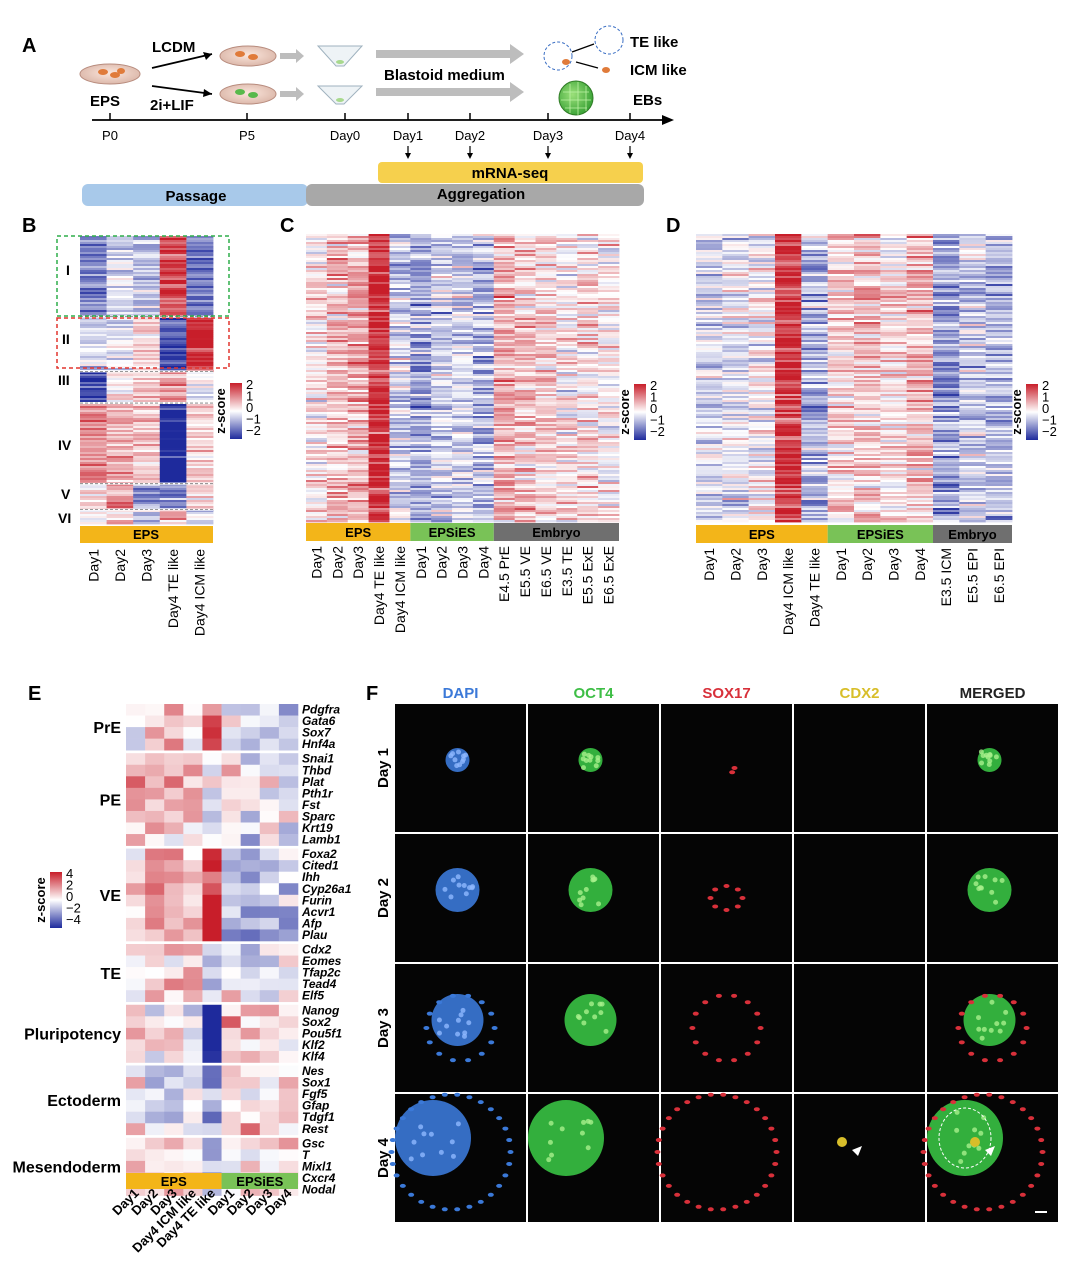 Image resolution: width=1080 pixels, height=1270 pixels. I want to click on timeline-tick-4: Day2, so click(470, 135).